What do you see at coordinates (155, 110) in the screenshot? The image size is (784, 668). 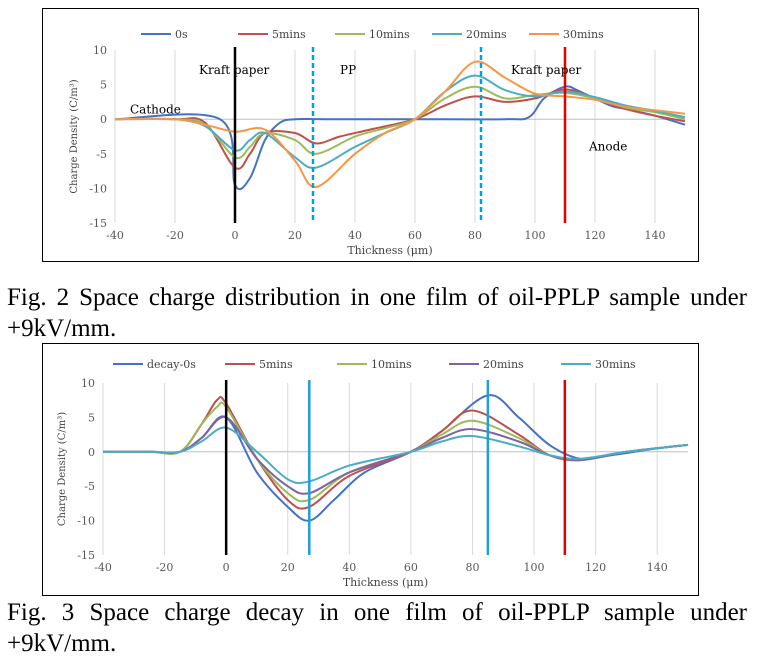 I see `region-annotation: Cathode` at bounding box center [155, 110].